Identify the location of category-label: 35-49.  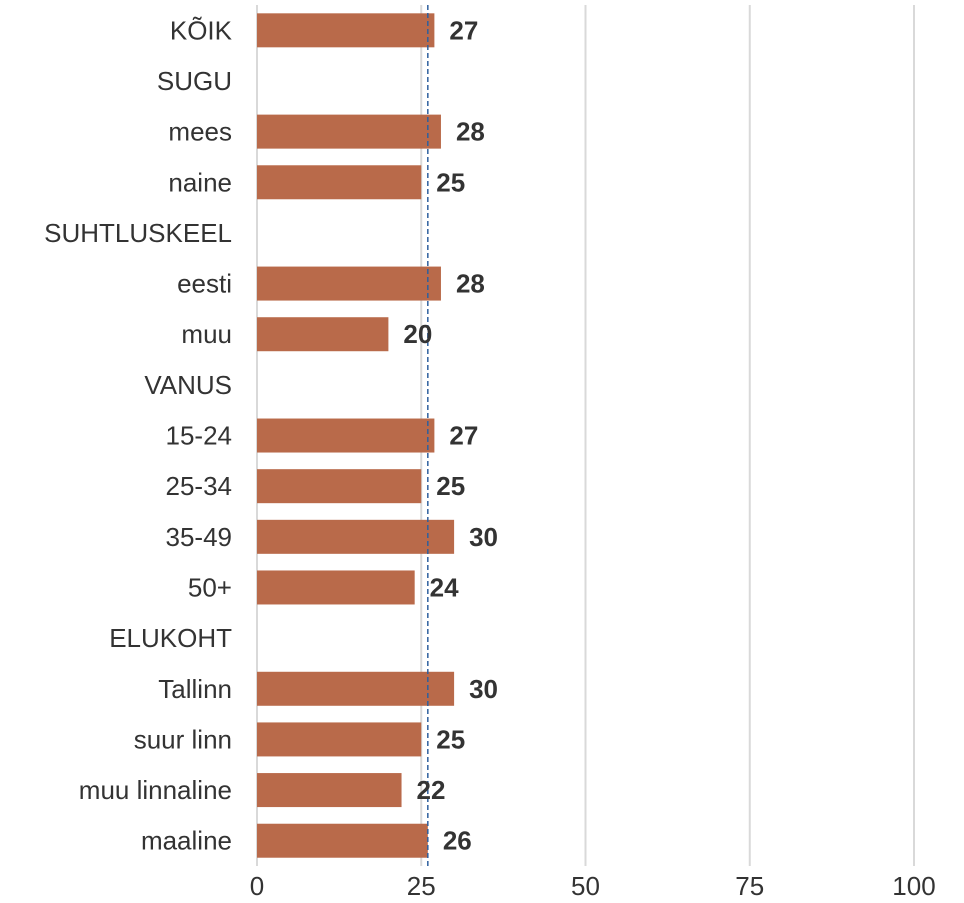
(199, 537).